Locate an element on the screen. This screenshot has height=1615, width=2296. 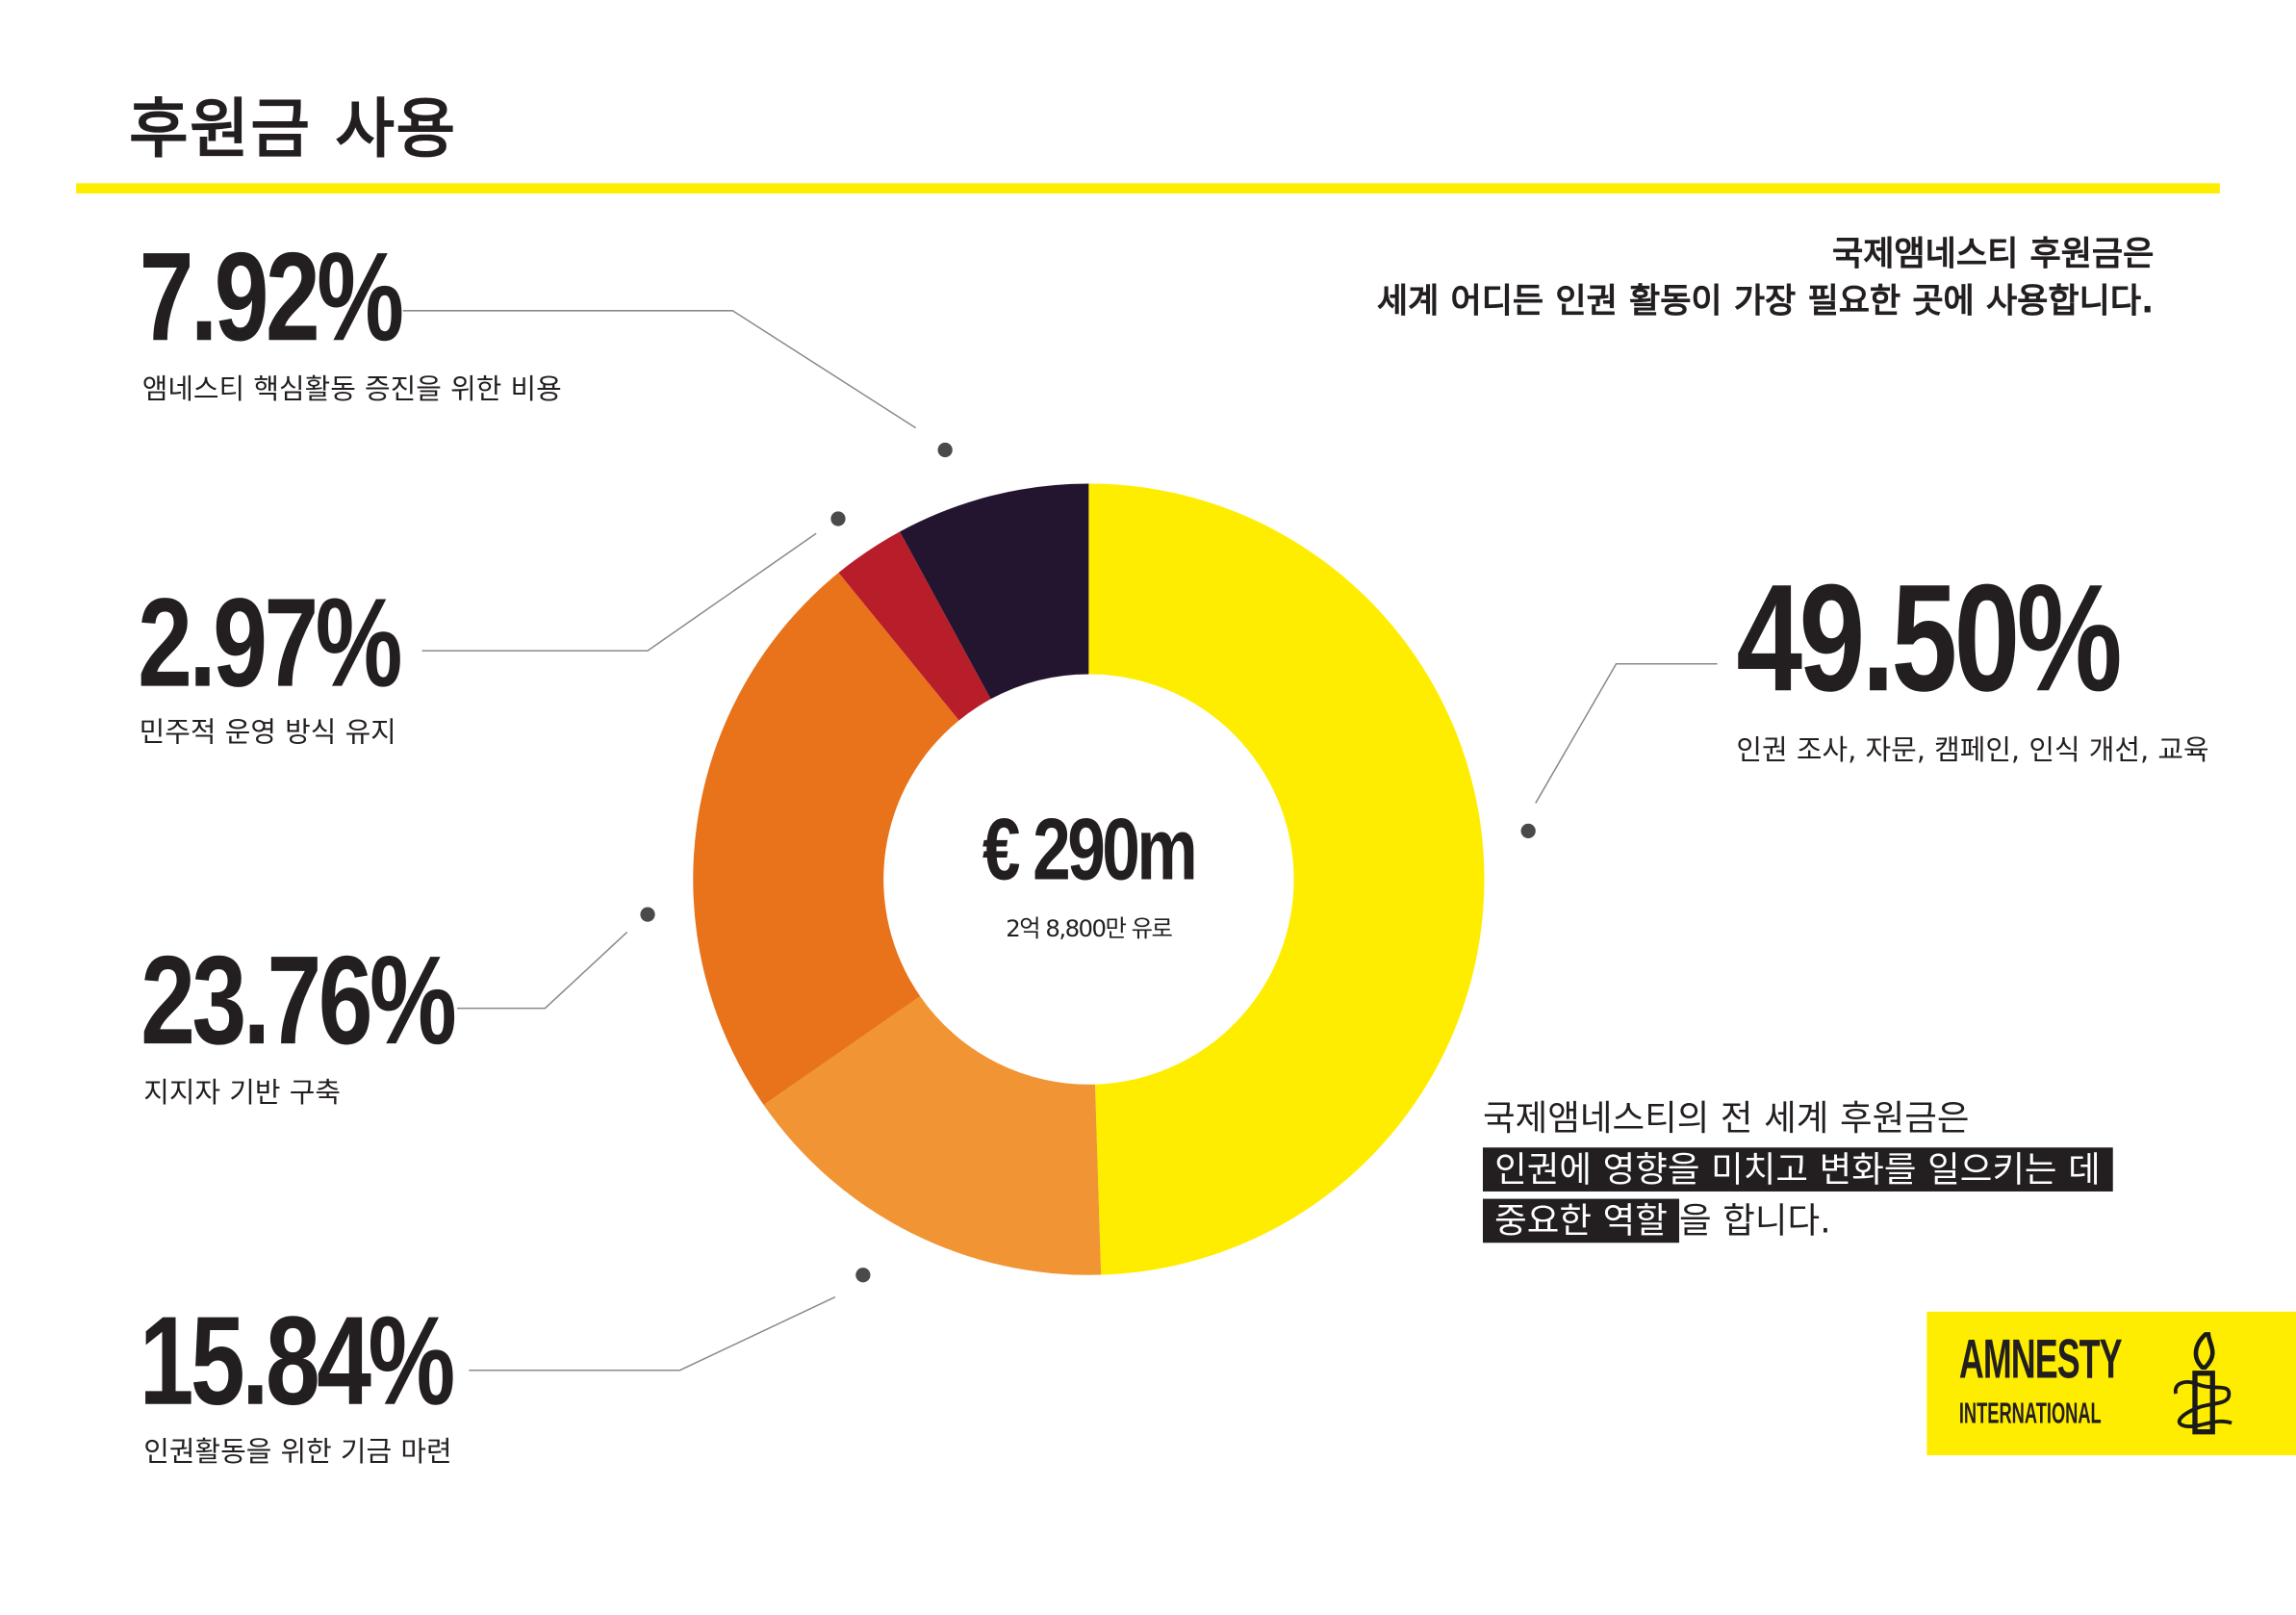
page-title: 후원금 사용 is located at coordinates (292, 129).